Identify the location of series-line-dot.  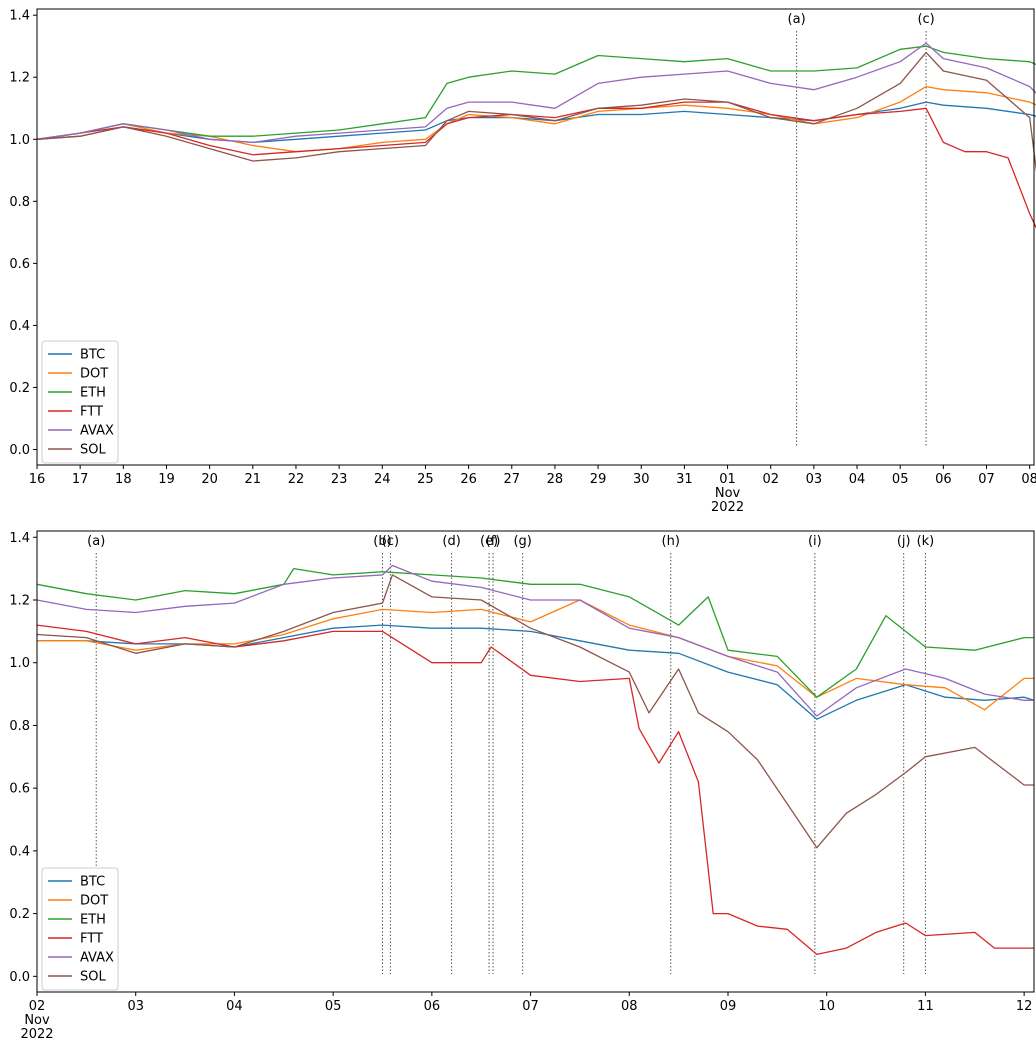
(536, 119).